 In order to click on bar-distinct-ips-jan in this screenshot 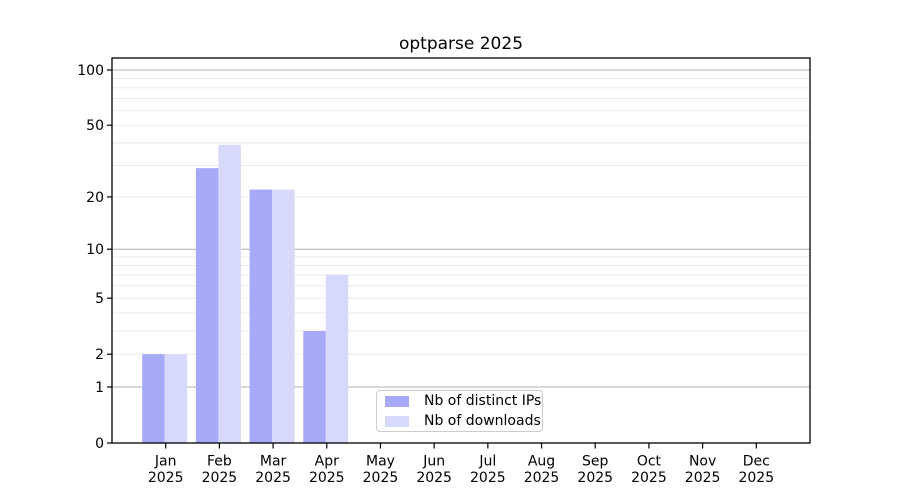, I will do `click(153, 398)`.